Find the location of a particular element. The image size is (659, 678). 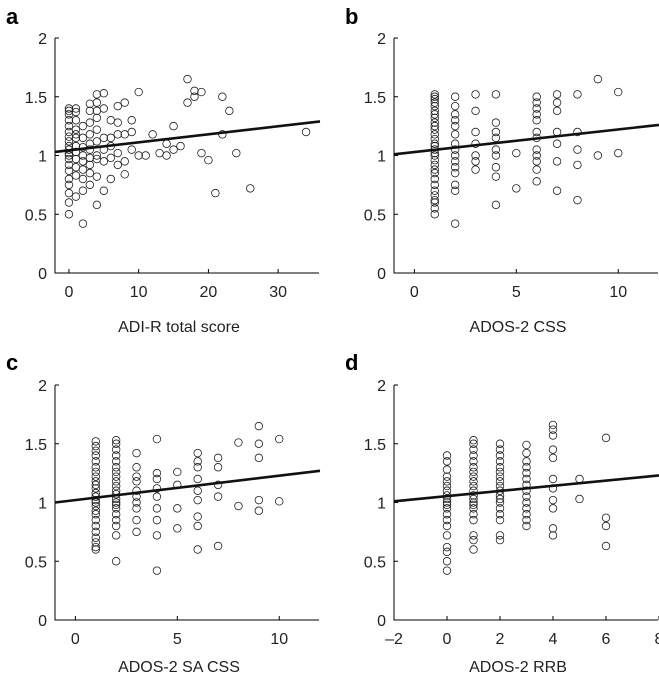

x-tick-label-b: 0 is located at coordinates (414, 292).